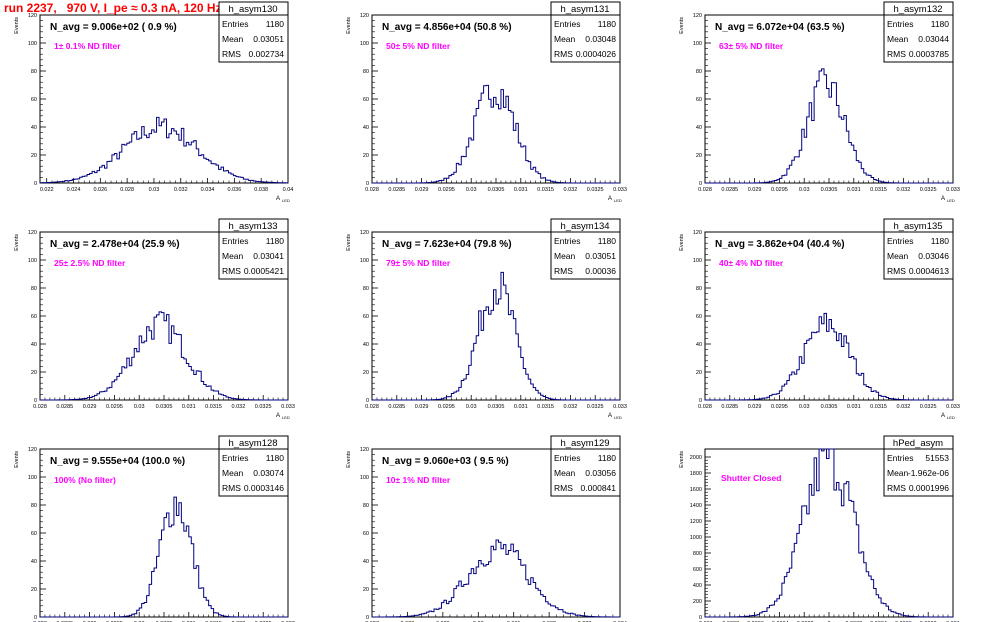 The height and width of the screenshot is (622, 996). I want to click on histogram-name: h_asym131, so click(584, 9).